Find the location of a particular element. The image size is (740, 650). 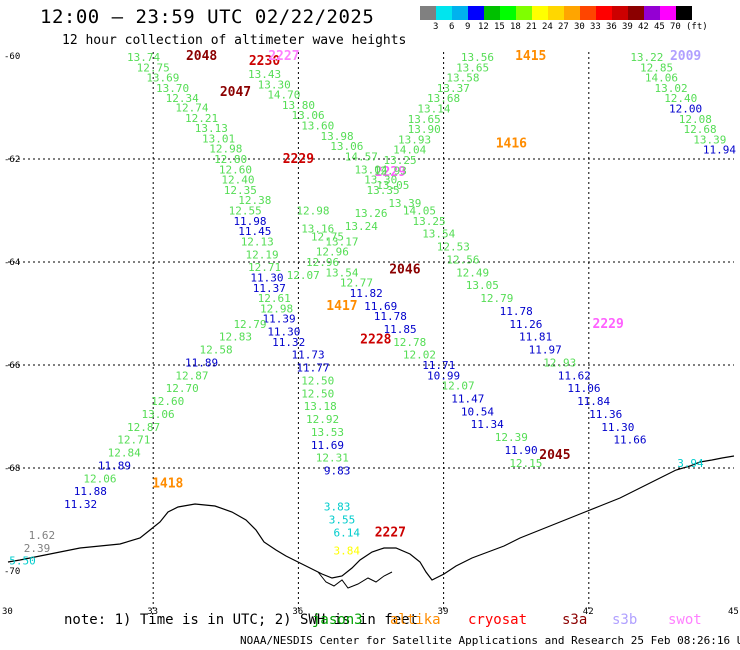

wave-height-value: 3.55 is located at coordinates (342, 520).